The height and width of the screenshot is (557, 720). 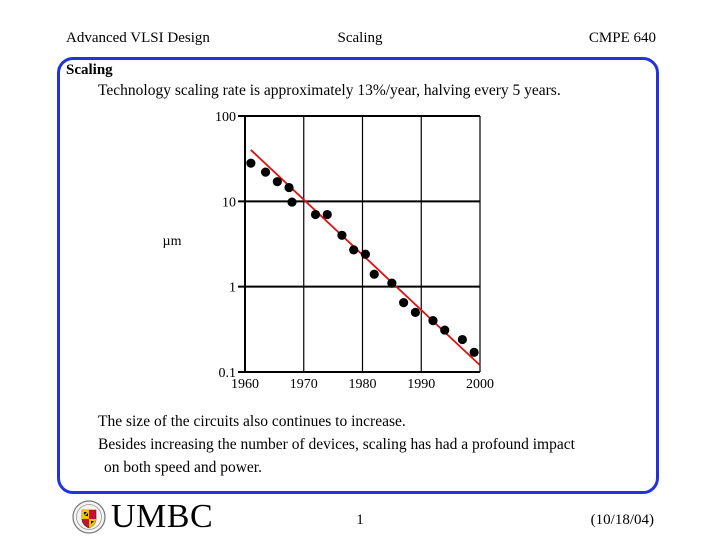 I want to click on slide-title: Scaling, so click(x=89, y=70).